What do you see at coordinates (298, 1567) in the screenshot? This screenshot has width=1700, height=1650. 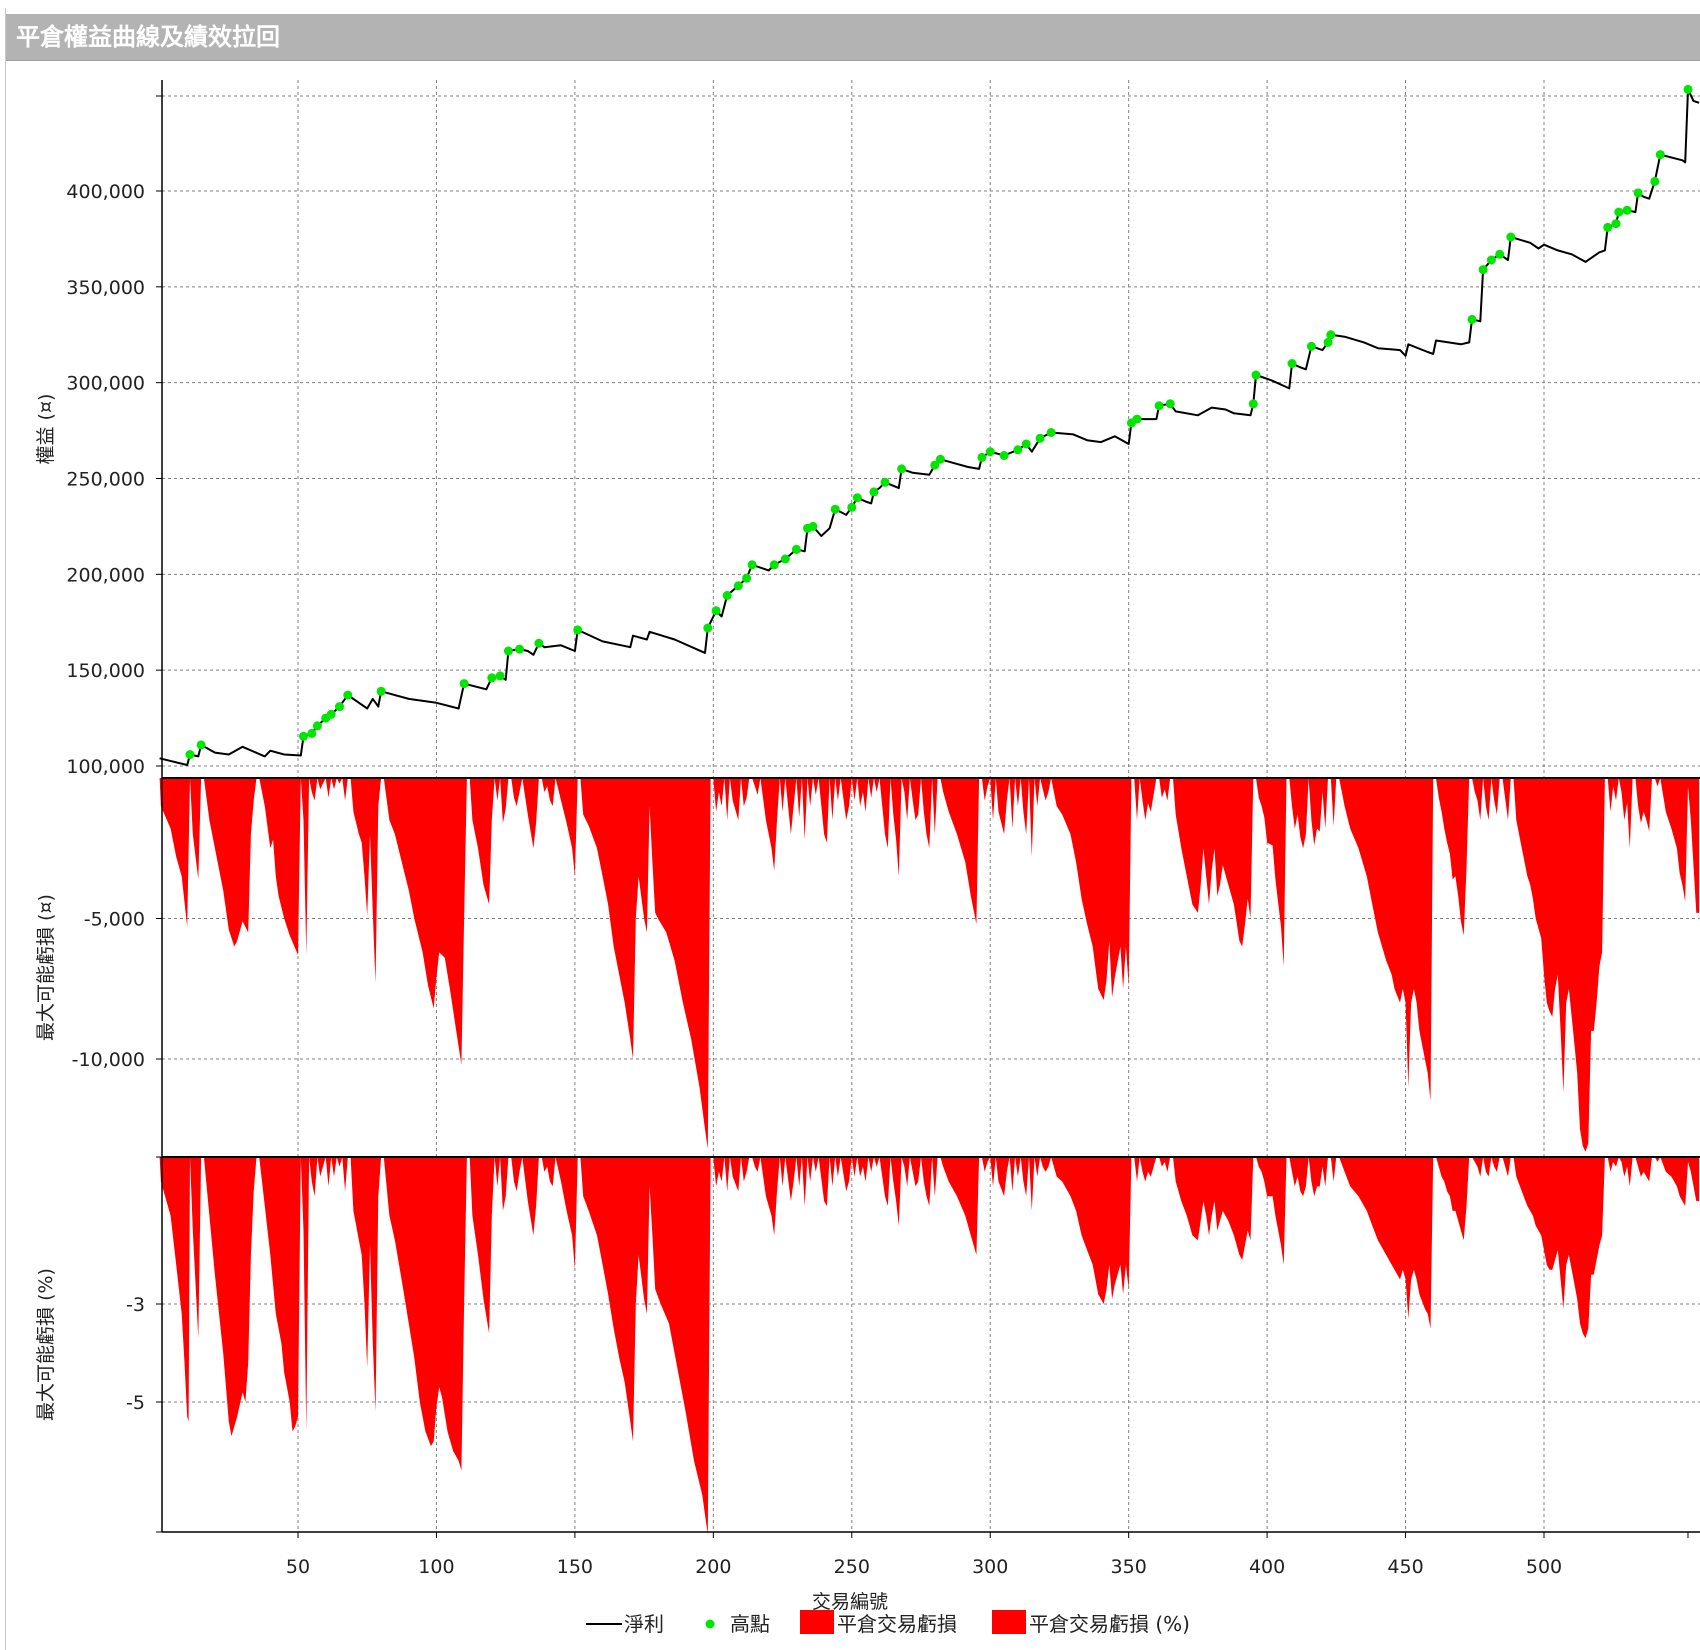 I see `x-tick-label: 50` at bounding box center [298, 1567].